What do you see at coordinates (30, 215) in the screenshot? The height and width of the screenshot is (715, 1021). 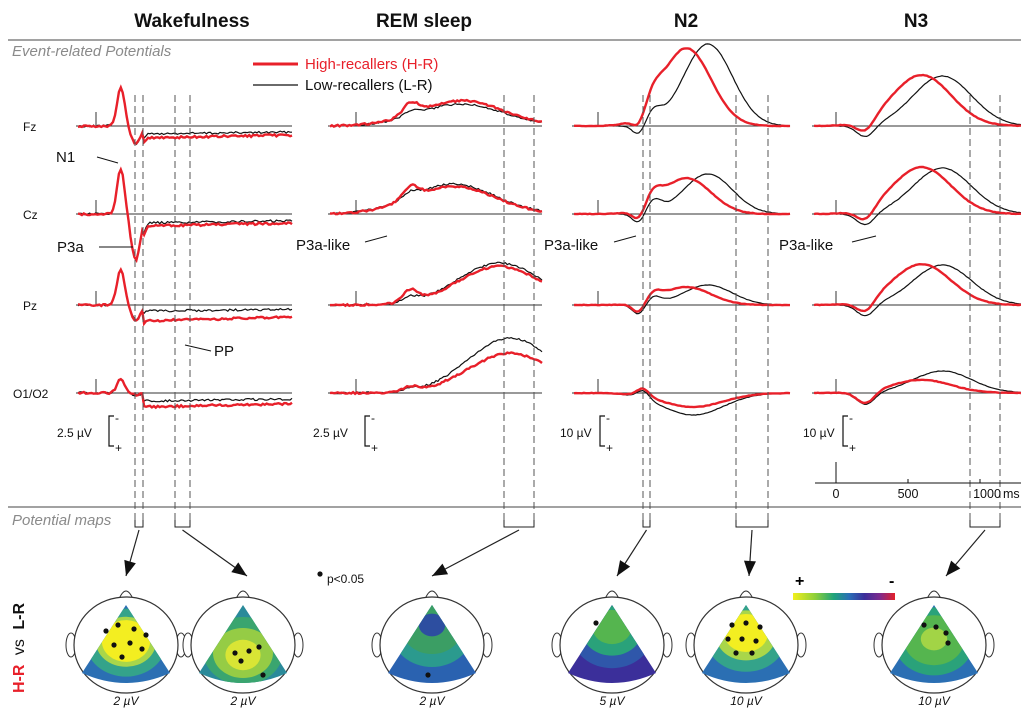 I see `channel-label-cz: Cz` at bounding box center [30, 215].